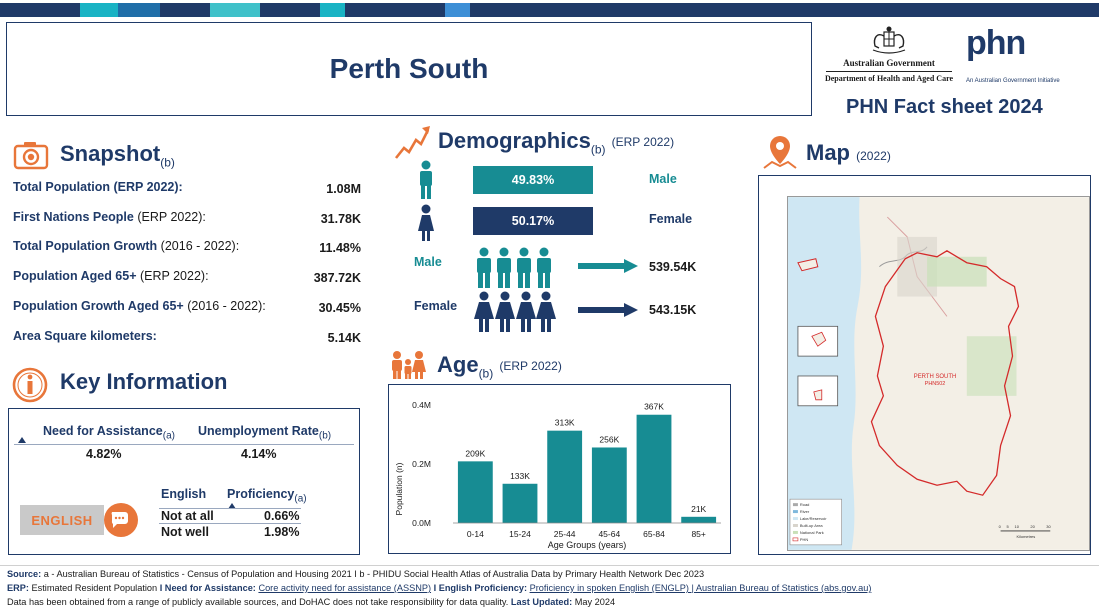 This screenshot has height=611, width=1099. What do you see at coordinates (426, 225) in the screenshot?
I see `female-person-icon` at bounding box center [426, 225].